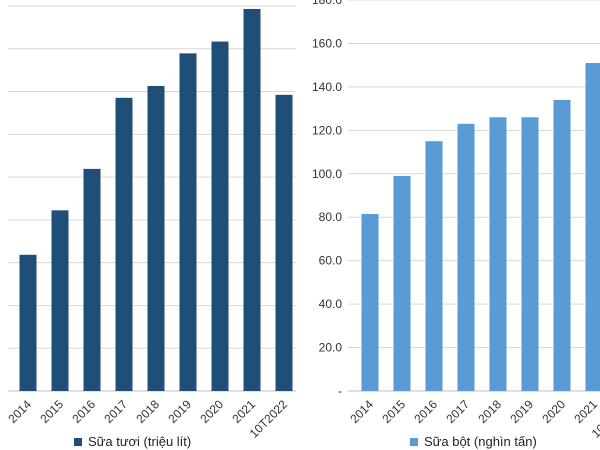 This screenshot has height=450, width=600. I want to click on legend-label: Sữa bột (nghìn tấn), so click(480, 441).